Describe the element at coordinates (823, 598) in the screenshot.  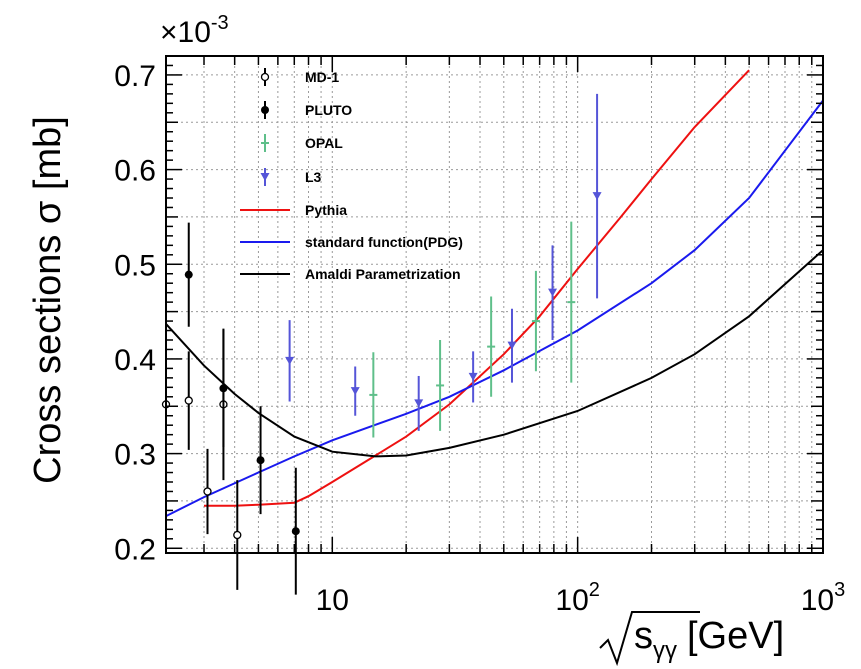
I see `x-tick-label: 10³` at that location.